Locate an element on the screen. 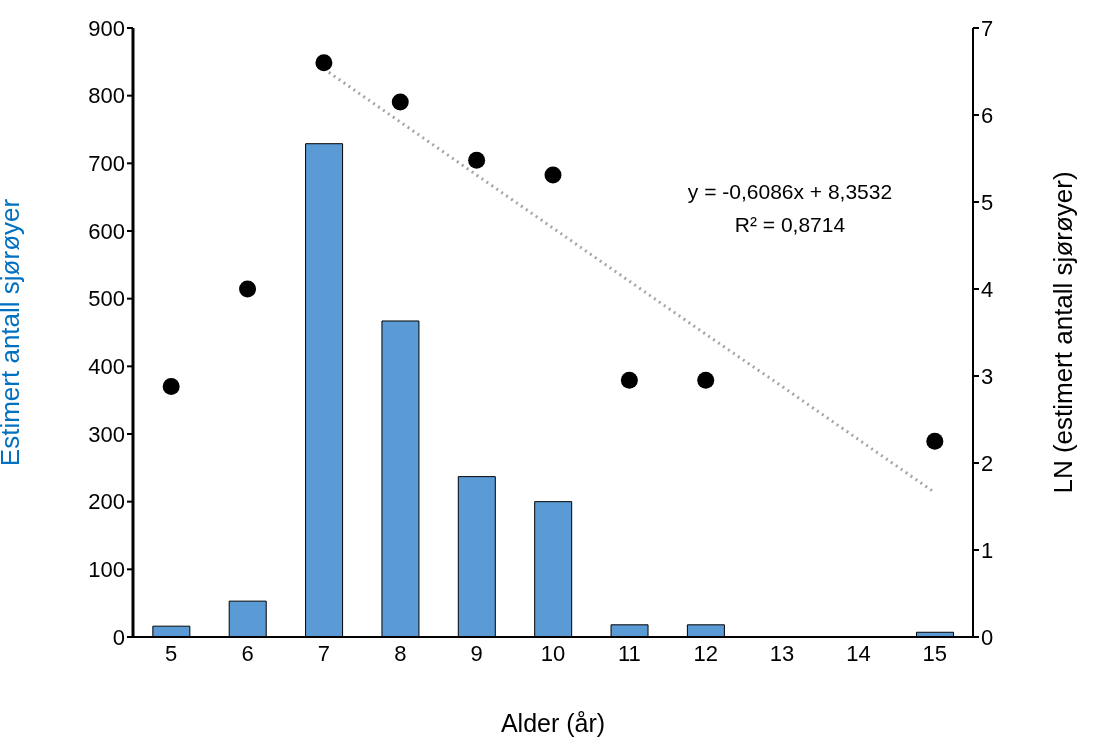 The width and height of the screenshot is (1093, 742). y-tick-label: 200 is located at coordinates (106, 502).